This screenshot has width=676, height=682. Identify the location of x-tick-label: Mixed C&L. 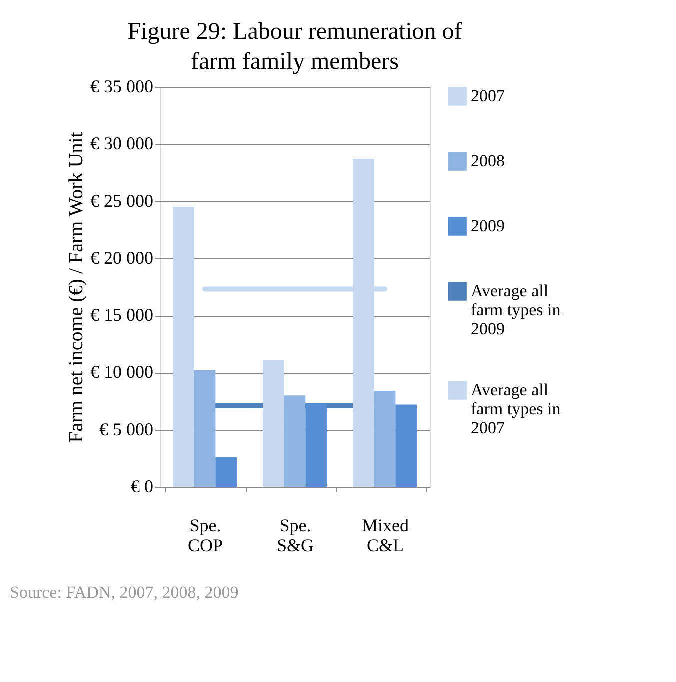
(385, 536).